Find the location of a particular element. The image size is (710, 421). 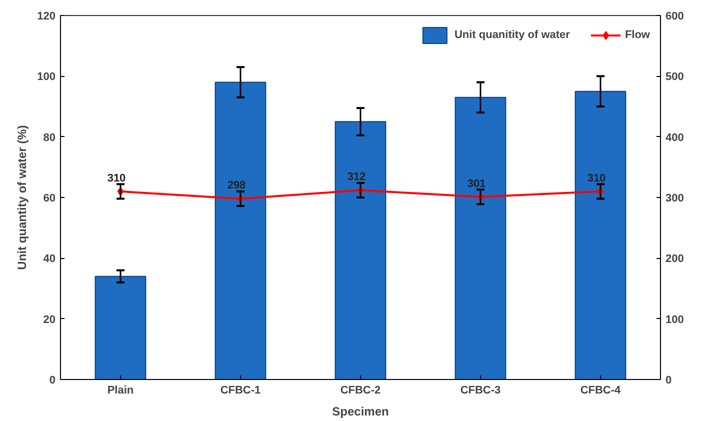

y2-tick-label: 0 is located at coordinates (669, 380).